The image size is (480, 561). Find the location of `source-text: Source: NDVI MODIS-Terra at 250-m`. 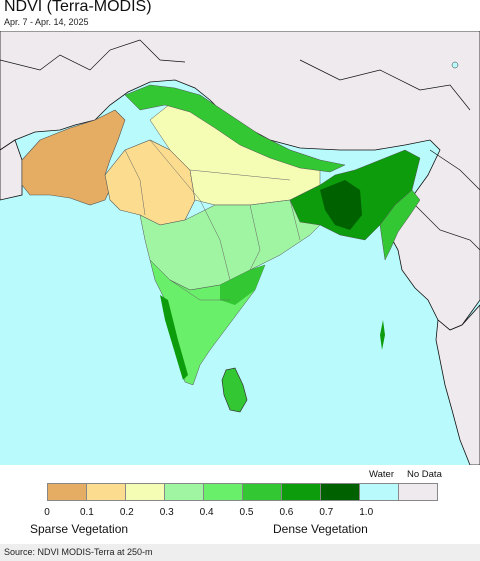

source-text: Source: NDVI MODIS-Terra at 250-m is located at coordinates (78, 552).